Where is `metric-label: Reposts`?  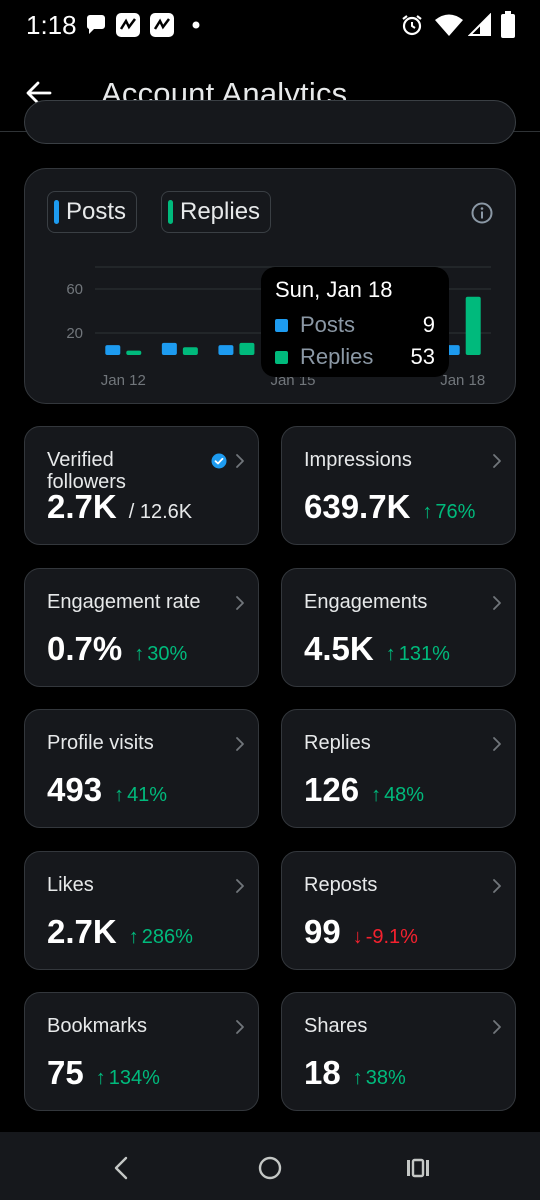
metric-label: Reposts is located at coordinates (341, 885).